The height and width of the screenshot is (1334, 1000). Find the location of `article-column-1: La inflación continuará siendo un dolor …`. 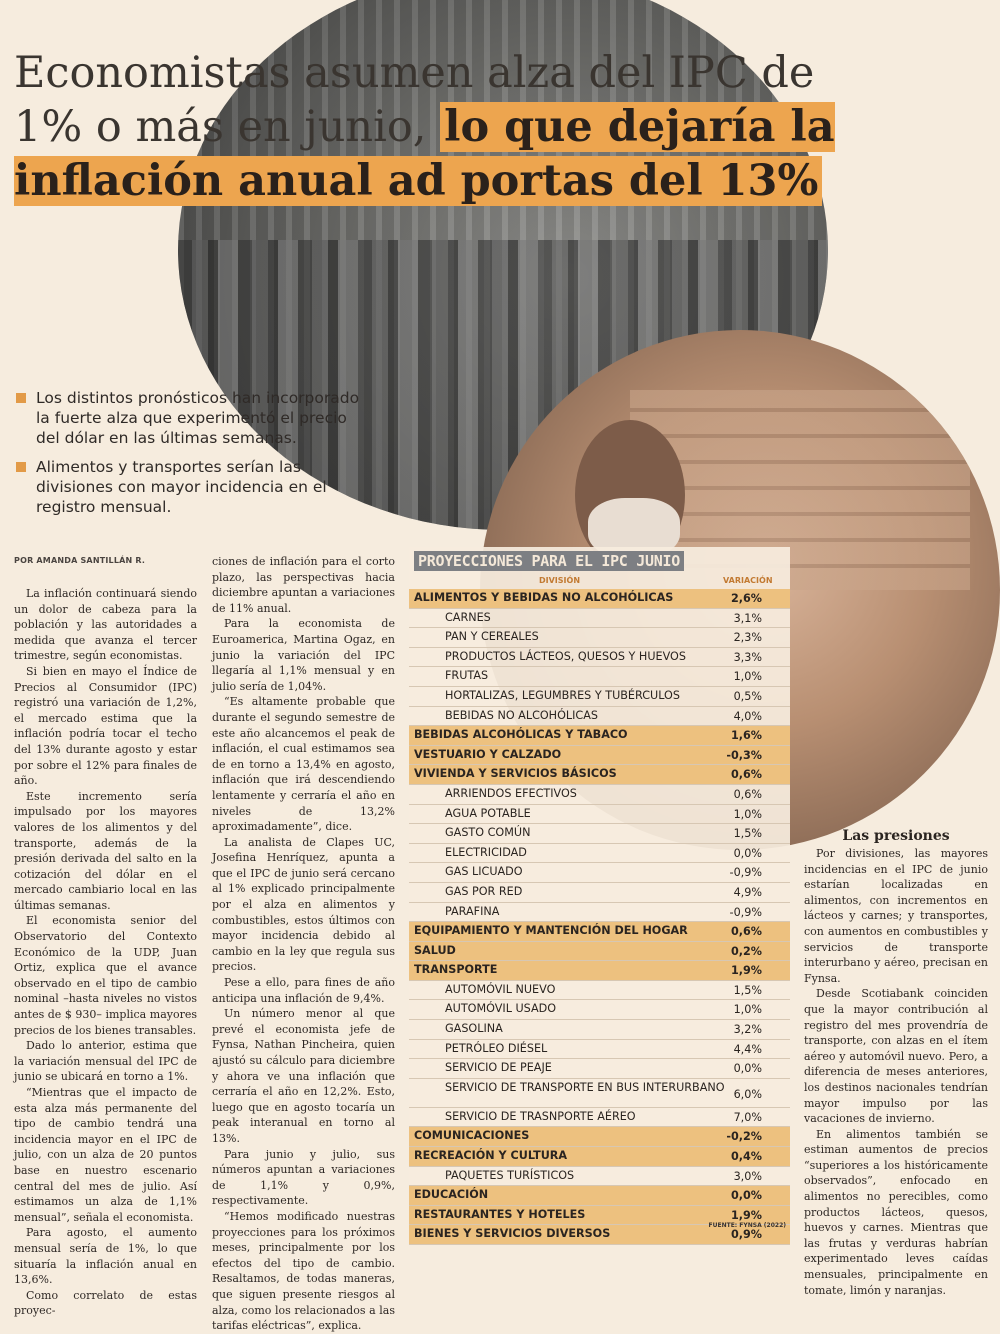

article-column-1: La inflación continuará siendo un dolor … is located at coordinates (105, 952).